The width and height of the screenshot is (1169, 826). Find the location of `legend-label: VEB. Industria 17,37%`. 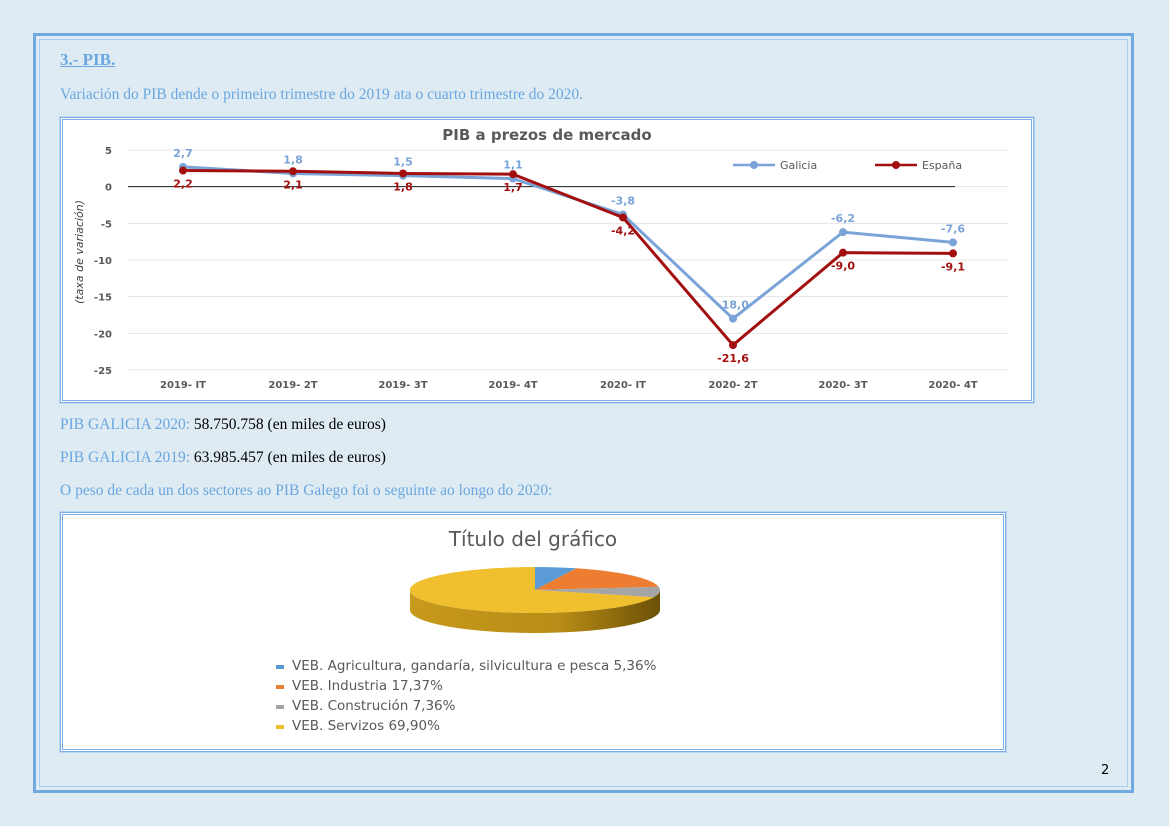

legend-label: VEB. Industria 17,37% is located at coordinates (367, 686).